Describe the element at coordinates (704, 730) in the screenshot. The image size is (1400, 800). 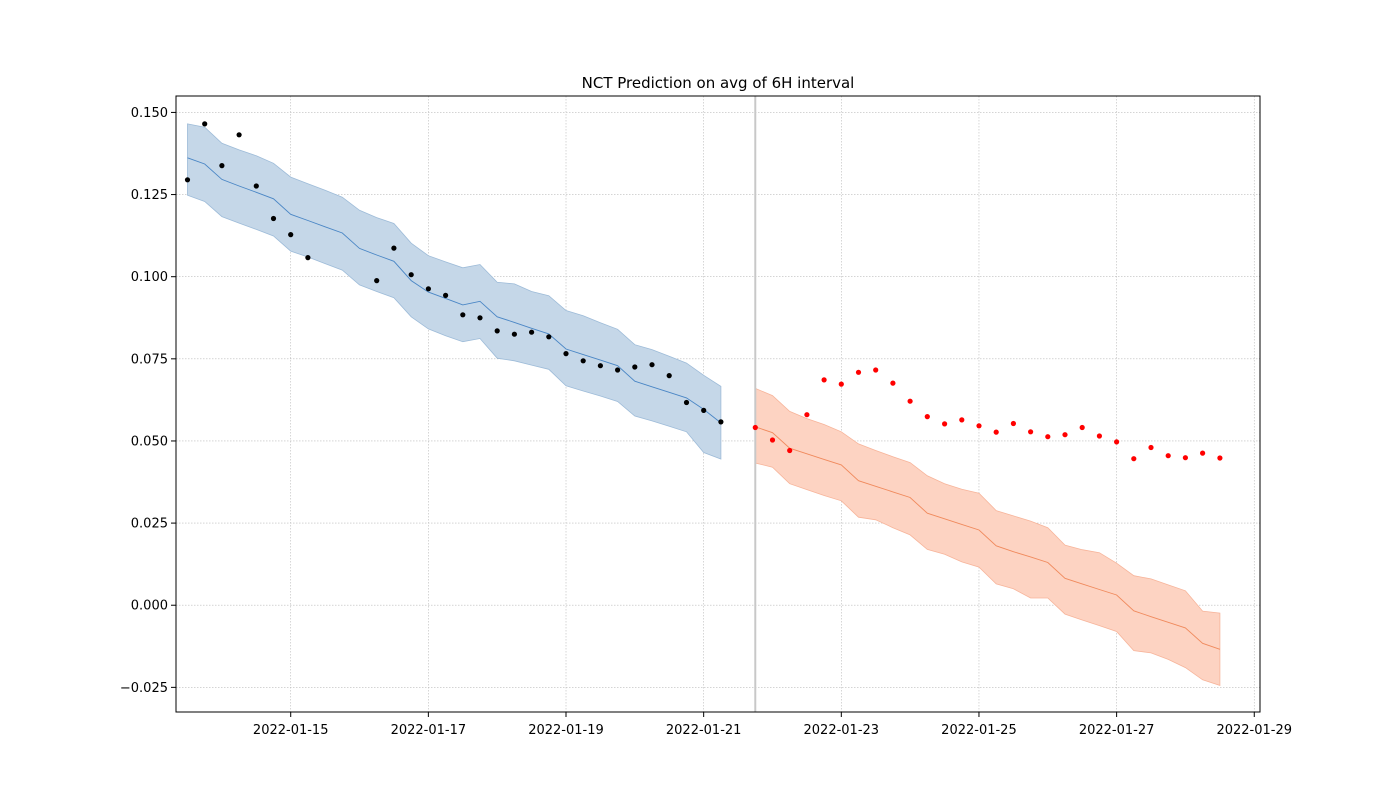
I see `x-tick-label: 2022-01-21` at that location.